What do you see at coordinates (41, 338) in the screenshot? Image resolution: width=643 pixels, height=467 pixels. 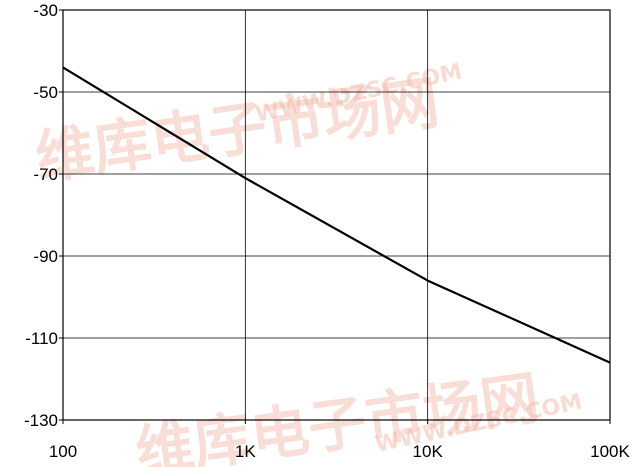 I see `y-tick-label: -110` at bounding box center [41, 338].